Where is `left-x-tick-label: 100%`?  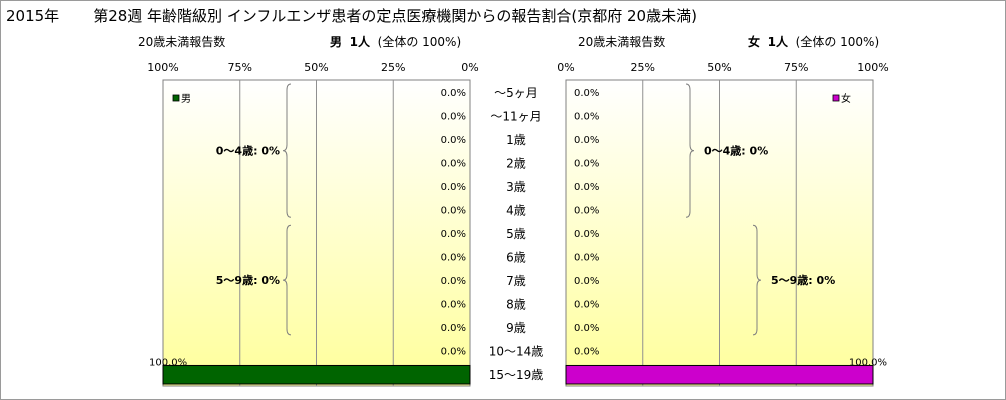
left-x-tick-label: 100% is located at coordinates (162, 67).